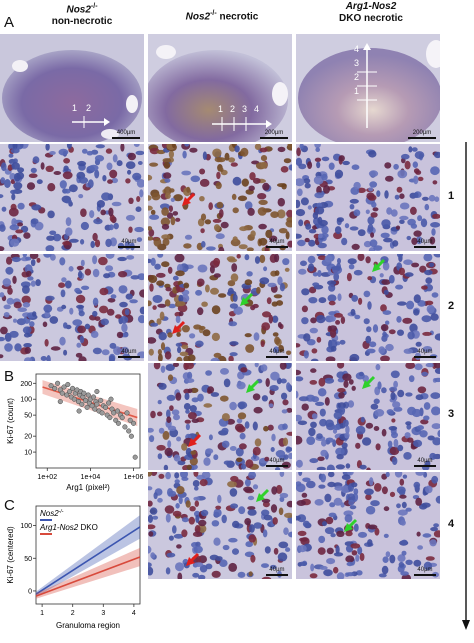 The height and width of the screenshot is (643, 474). Describe the element at coordinates (28, 453) in the screenshot. I see `y-tick-label: 10` at that location.